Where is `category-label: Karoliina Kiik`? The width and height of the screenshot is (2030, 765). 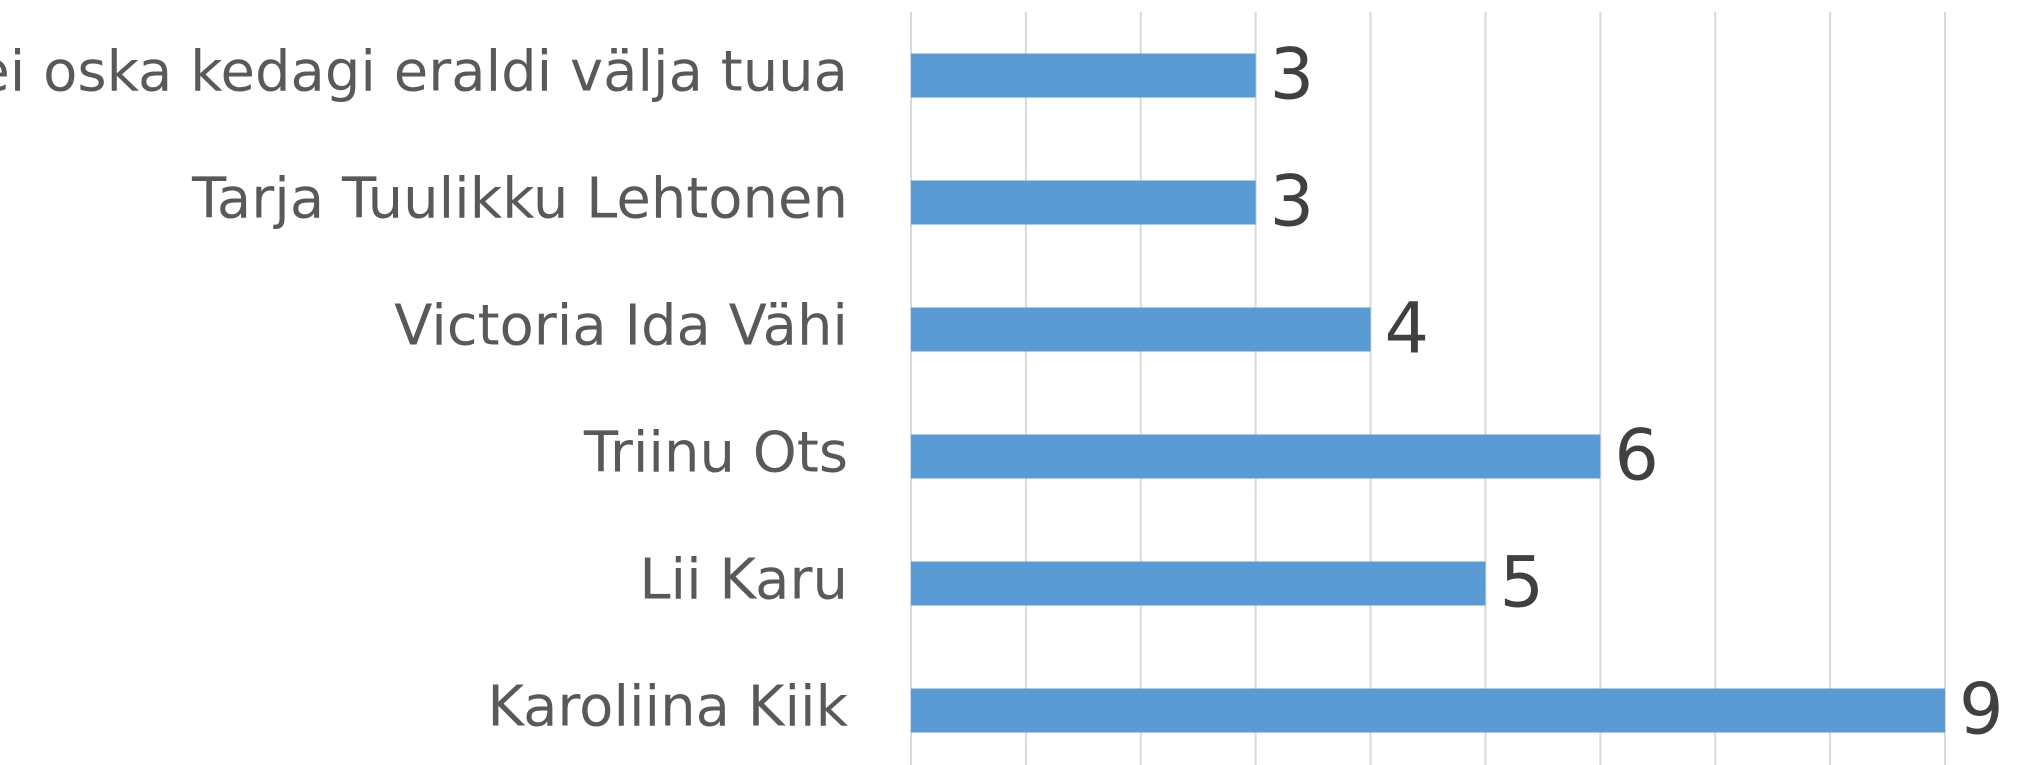
category-label: Karoliina Kiik is located at coordinates (667, 707).